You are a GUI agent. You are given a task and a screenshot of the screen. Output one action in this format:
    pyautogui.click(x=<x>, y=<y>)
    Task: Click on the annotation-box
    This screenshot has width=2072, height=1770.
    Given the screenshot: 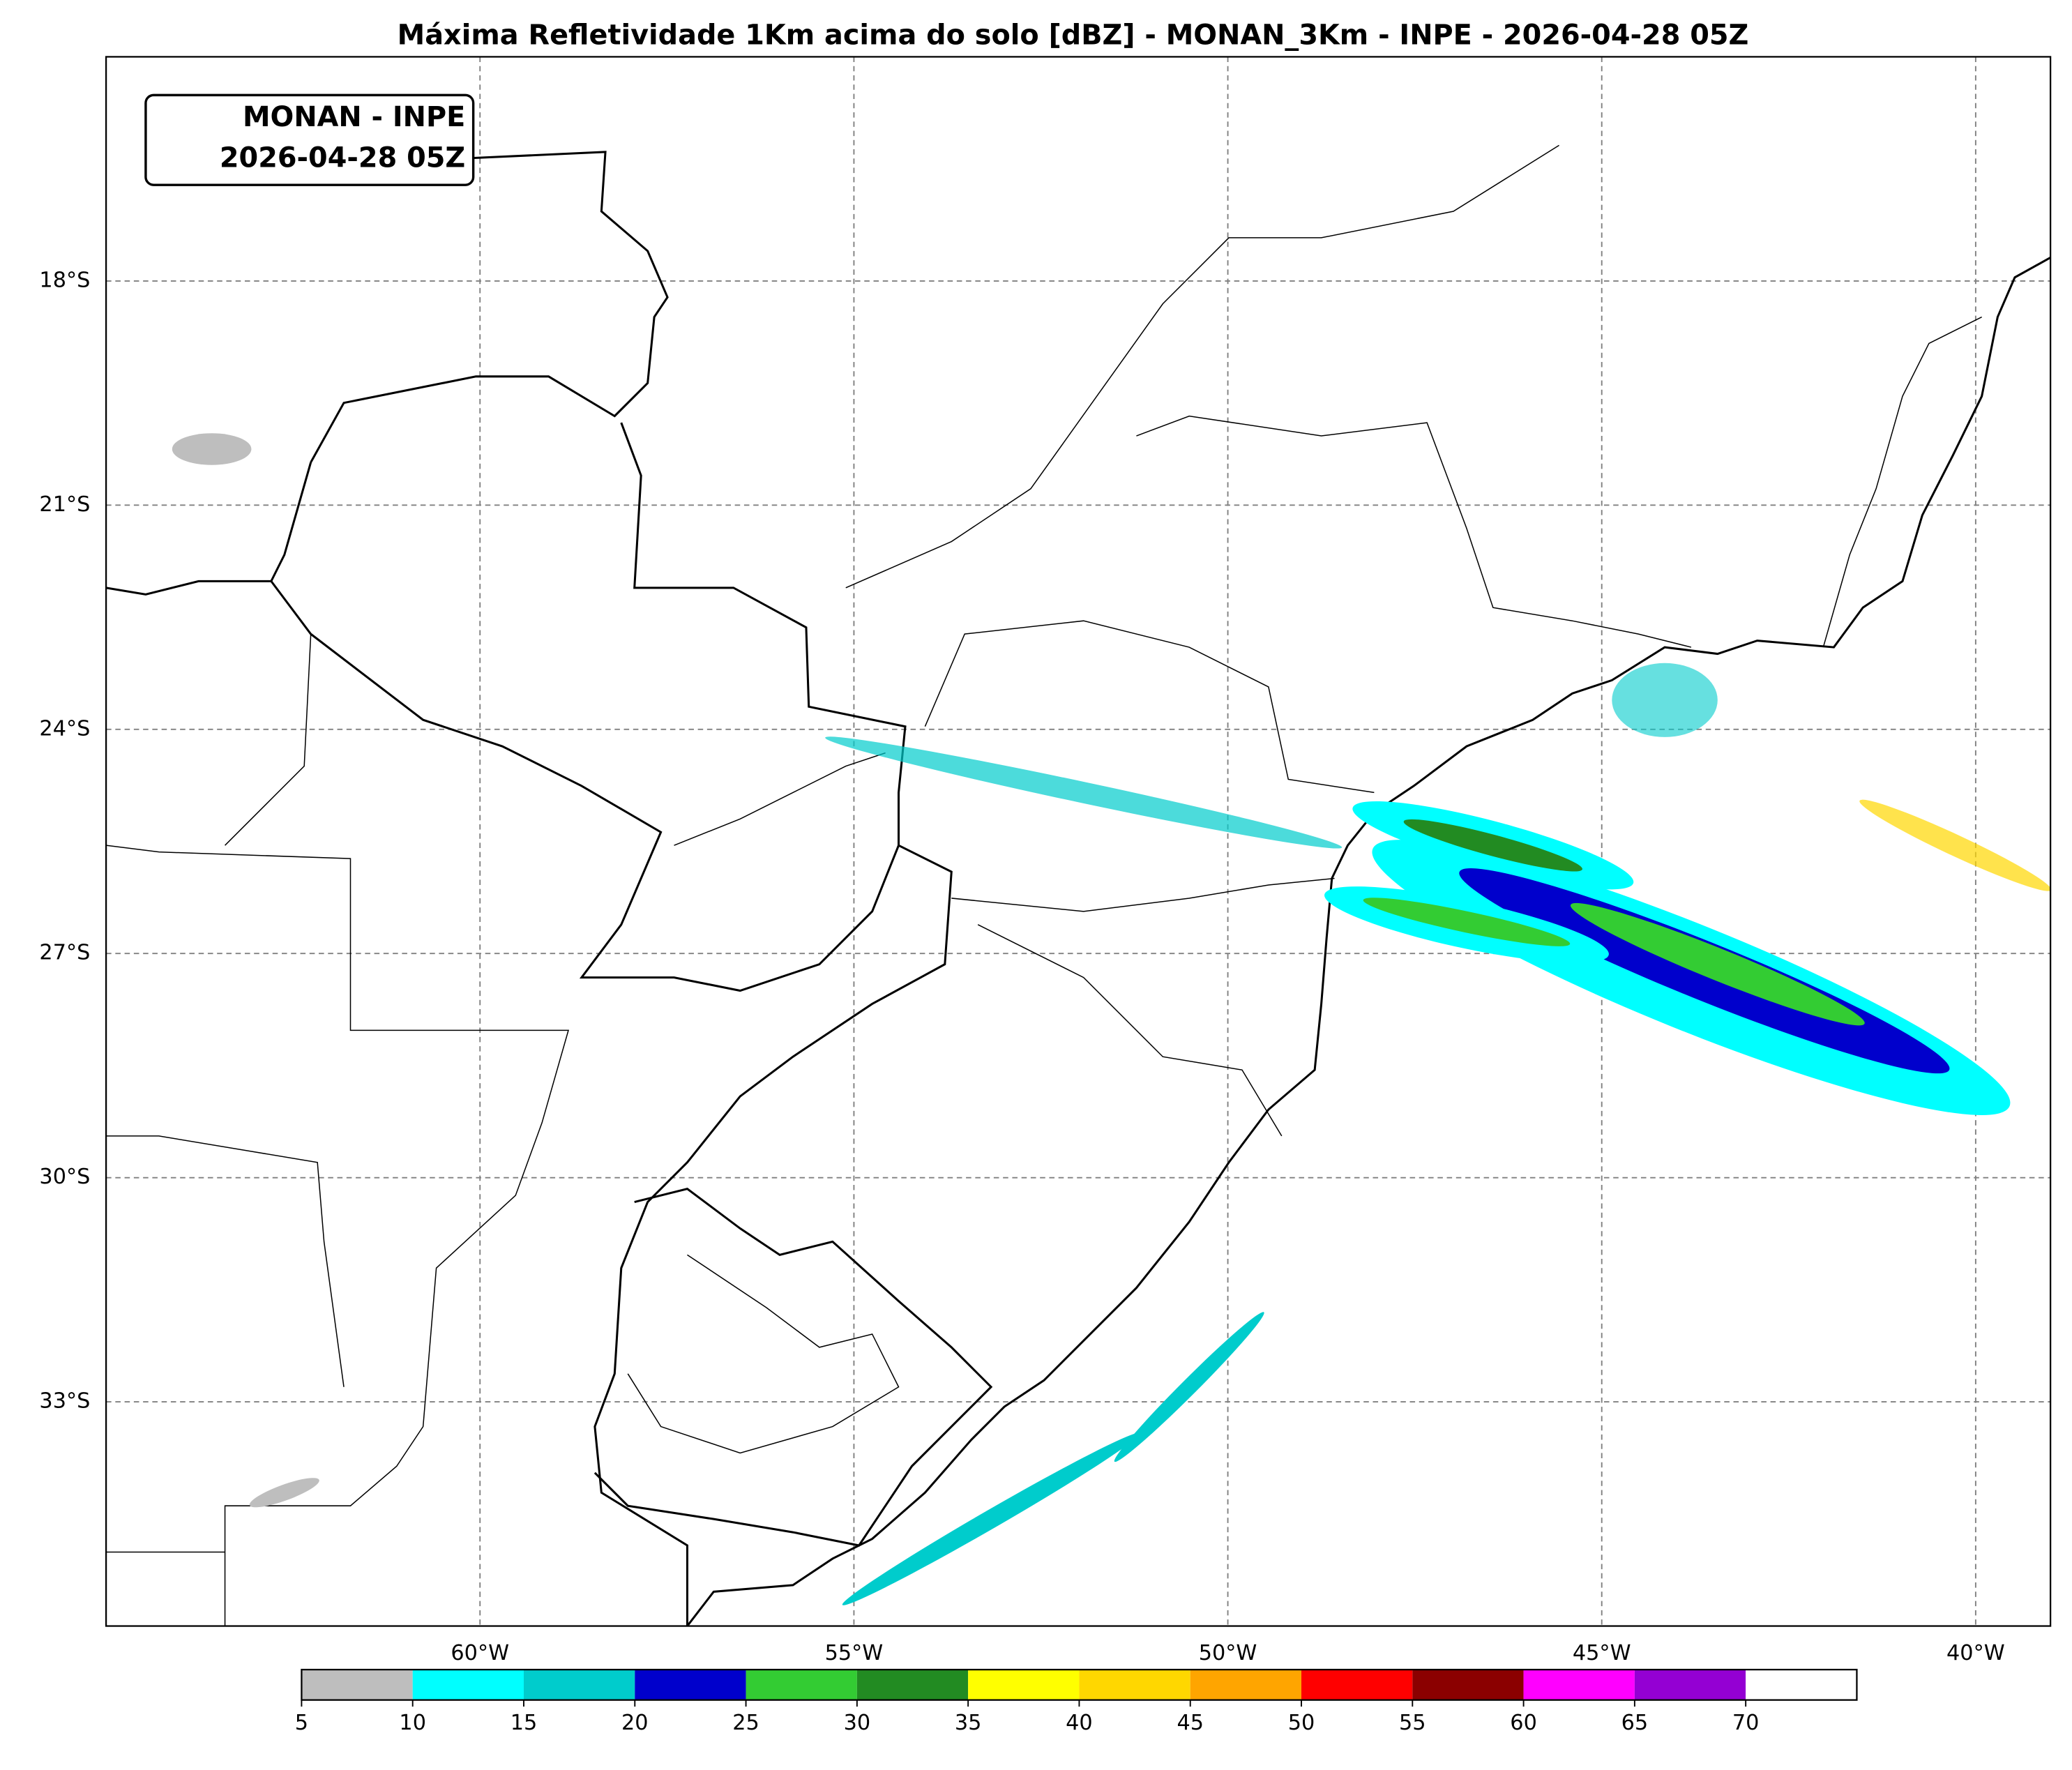 What is the action you would take?
    pyautogui.click(x=309, y=139)
    